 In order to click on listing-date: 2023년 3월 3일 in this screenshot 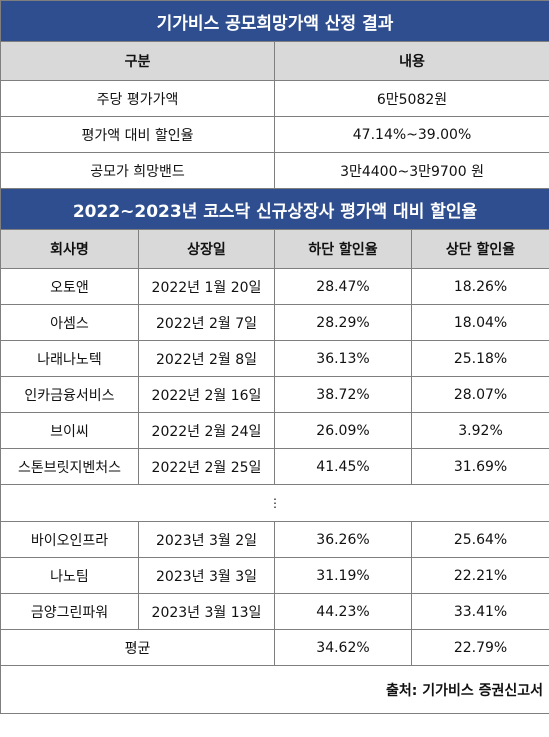, I will do `click(206, 575)`.